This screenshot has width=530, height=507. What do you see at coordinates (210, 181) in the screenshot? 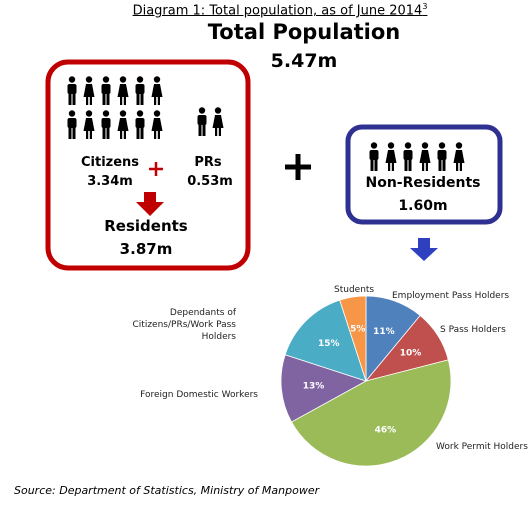
I see `prs-value: 0.53m` at bounding box center [210, 181].